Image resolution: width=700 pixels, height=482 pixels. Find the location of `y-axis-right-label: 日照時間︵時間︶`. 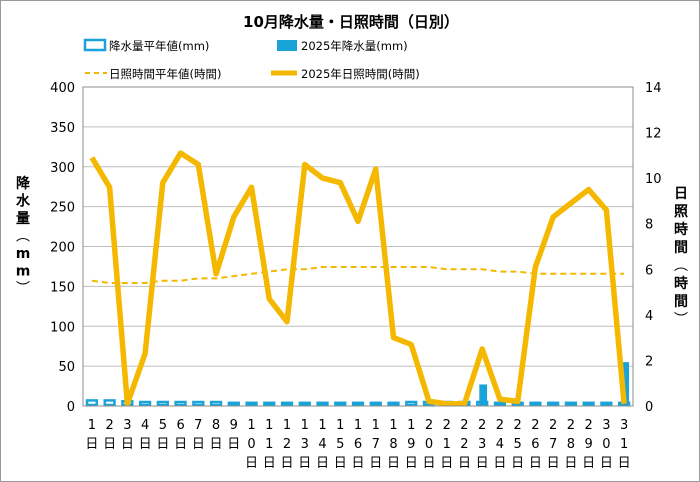

y-axis-right-label: 日照時間︵時間︶ is located at coordinates (681, 257).